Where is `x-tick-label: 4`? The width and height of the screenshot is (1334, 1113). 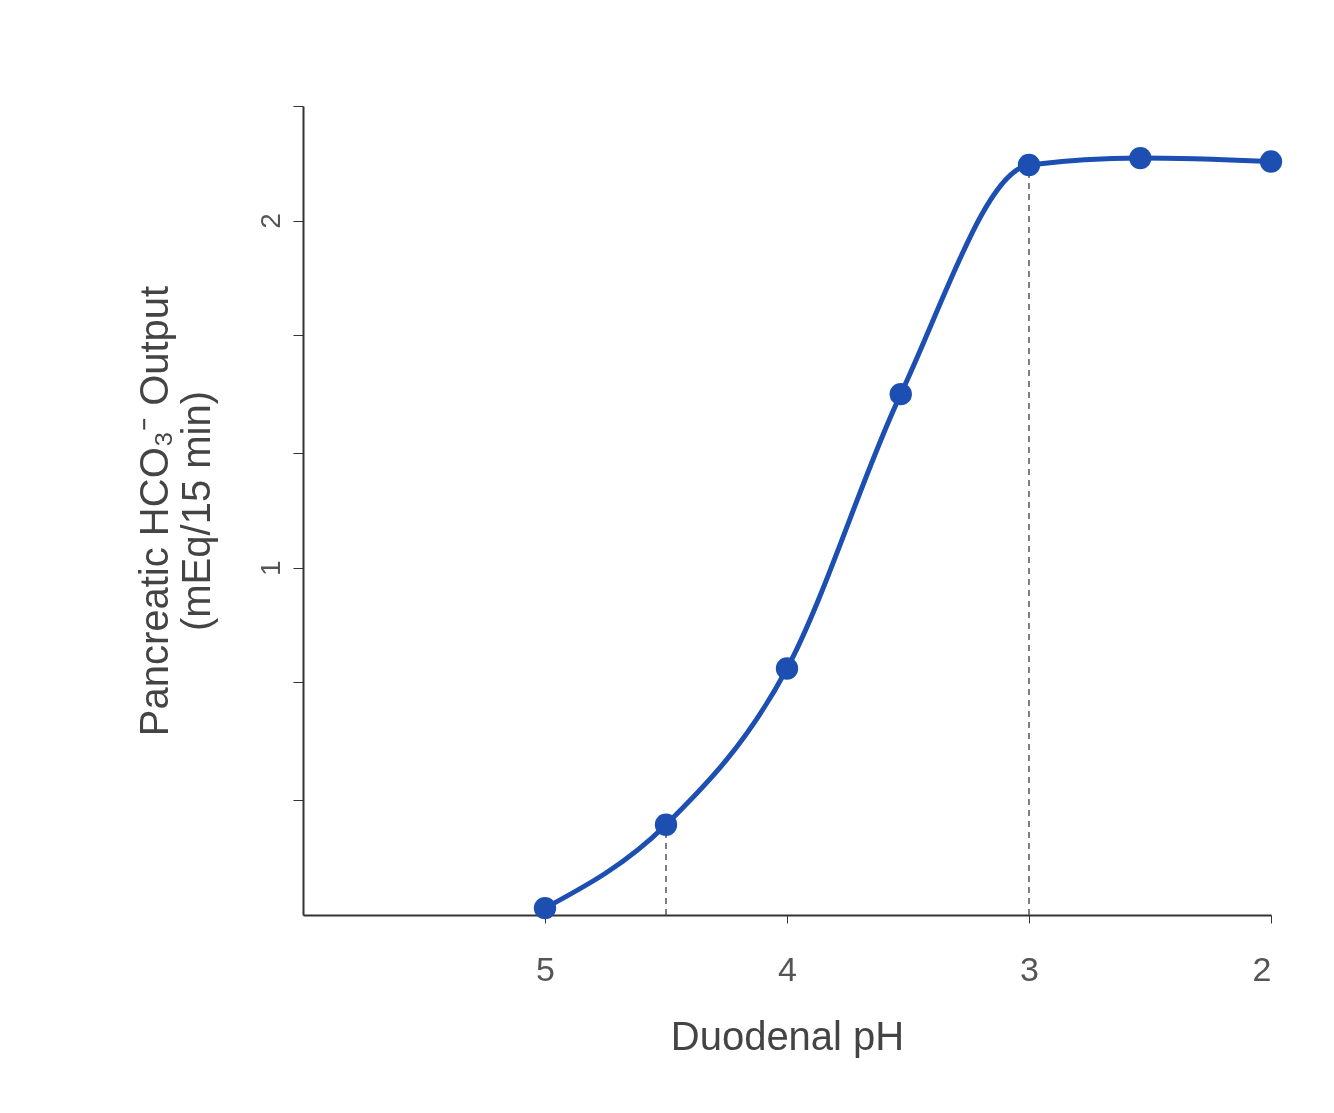
x-tick-label: 4 is located at coordinates (787, 968).